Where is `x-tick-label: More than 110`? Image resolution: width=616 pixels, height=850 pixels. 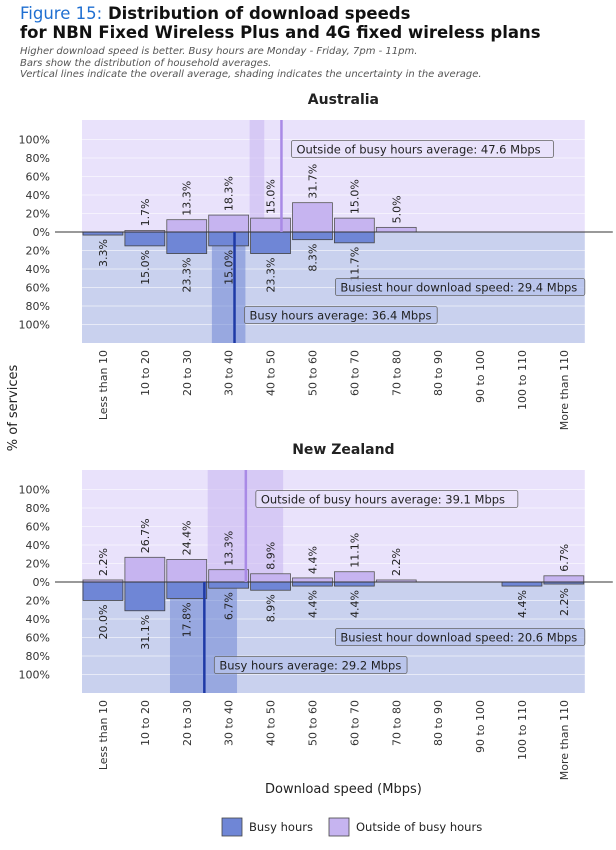
x-tick-label: More than 110 is located at coordinates (564, 390).